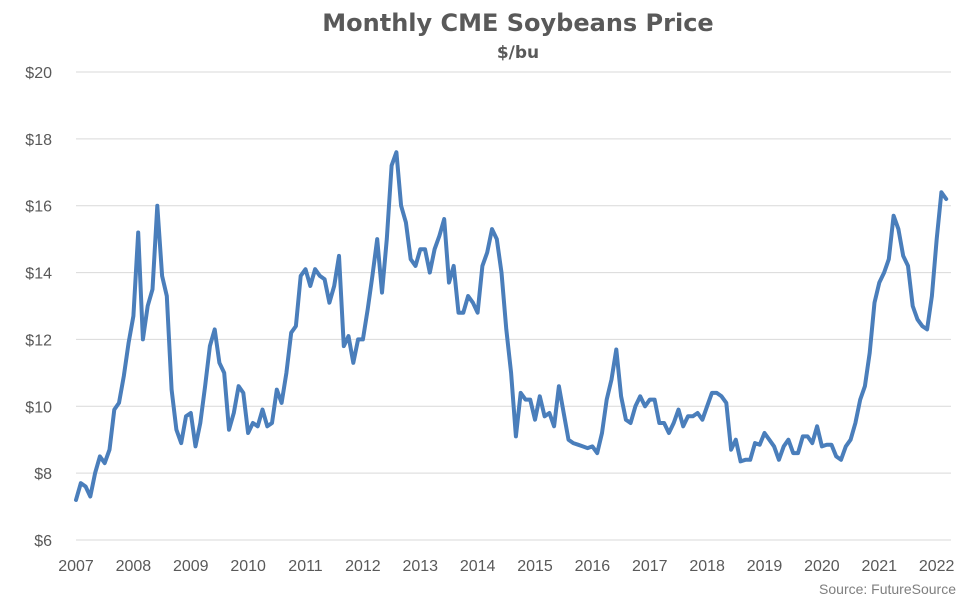  What do you see at coordinates (879, 566) in the screenshot?
I see `x-tick-label: 2021` at bounding box center [879, 566].